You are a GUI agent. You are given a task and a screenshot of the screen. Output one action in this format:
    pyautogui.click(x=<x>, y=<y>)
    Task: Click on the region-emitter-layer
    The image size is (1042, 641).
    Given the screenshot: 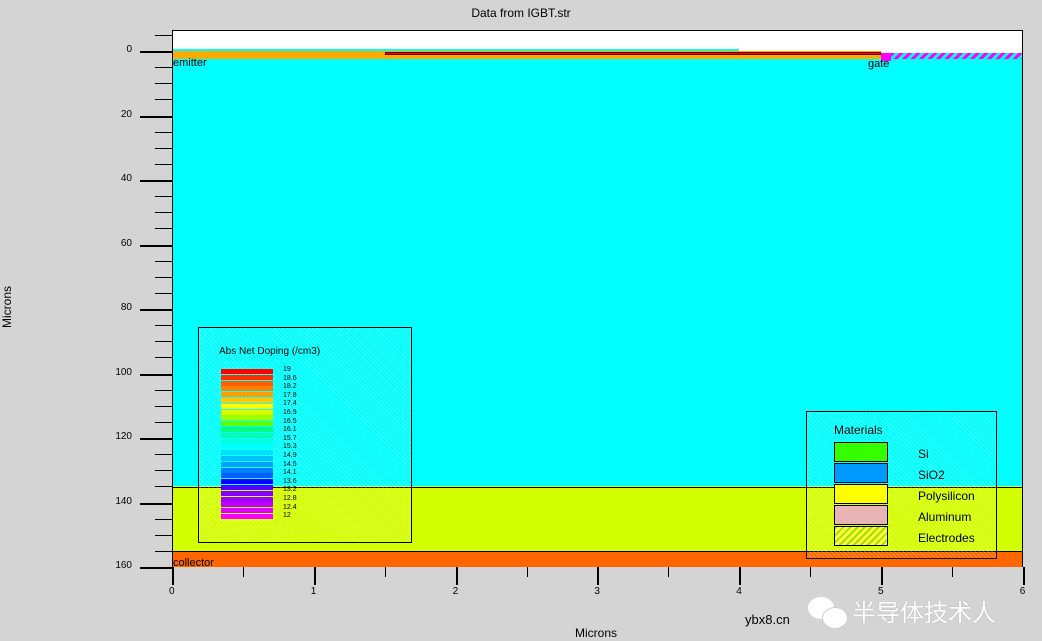 What is the action you would take?
    pyautogui.click(x=527, y=55)
    